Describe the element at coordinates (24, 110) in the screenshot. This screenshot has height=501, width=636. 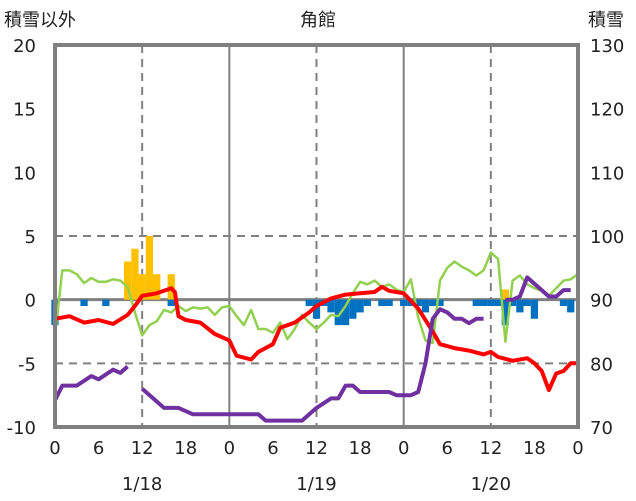
I see `left-tick-label: 15` at that location.